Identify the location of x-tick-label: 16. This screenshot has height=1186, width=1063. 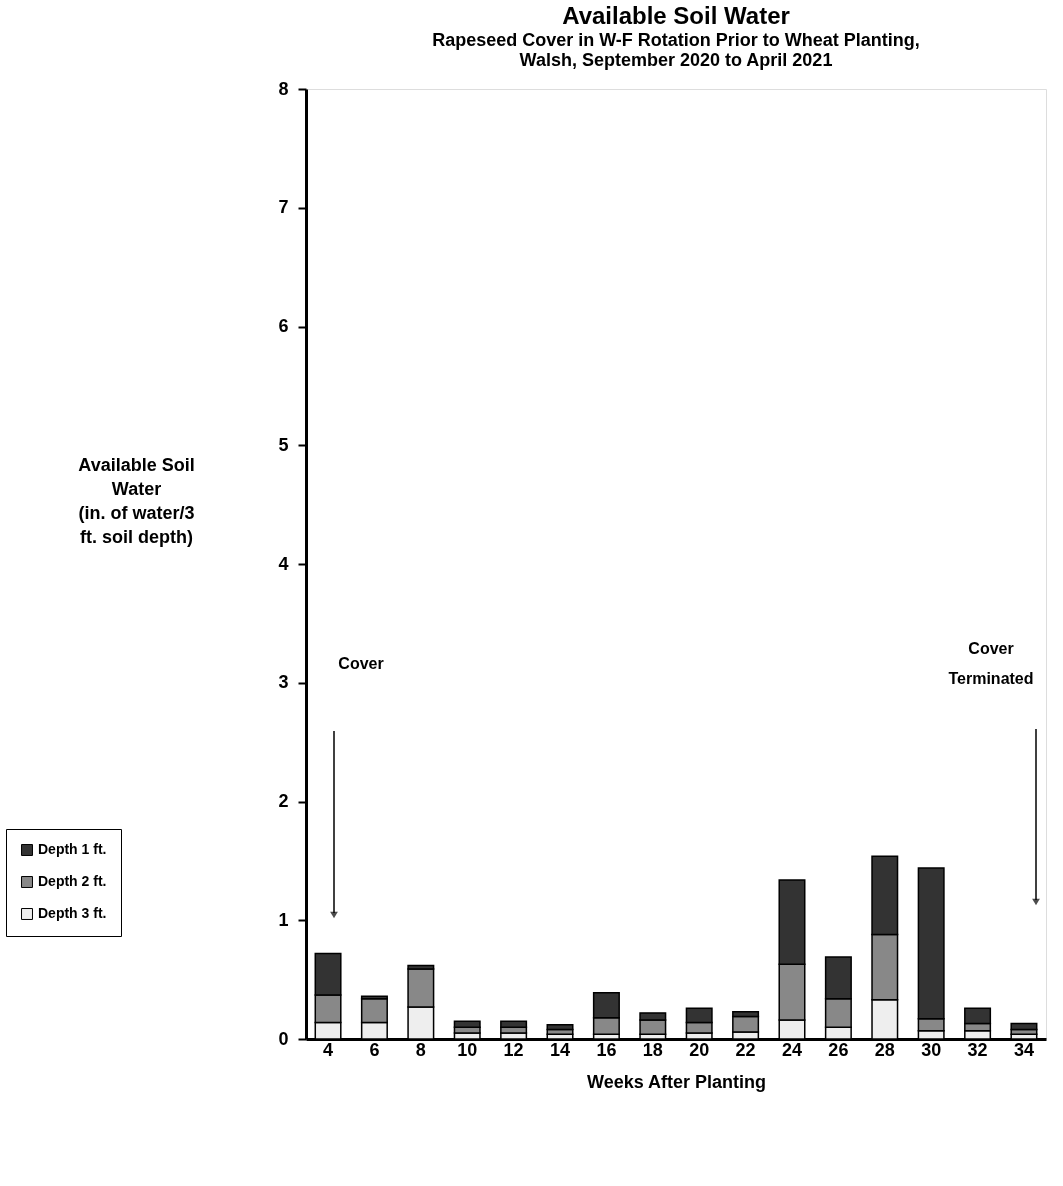
(606, 1049).